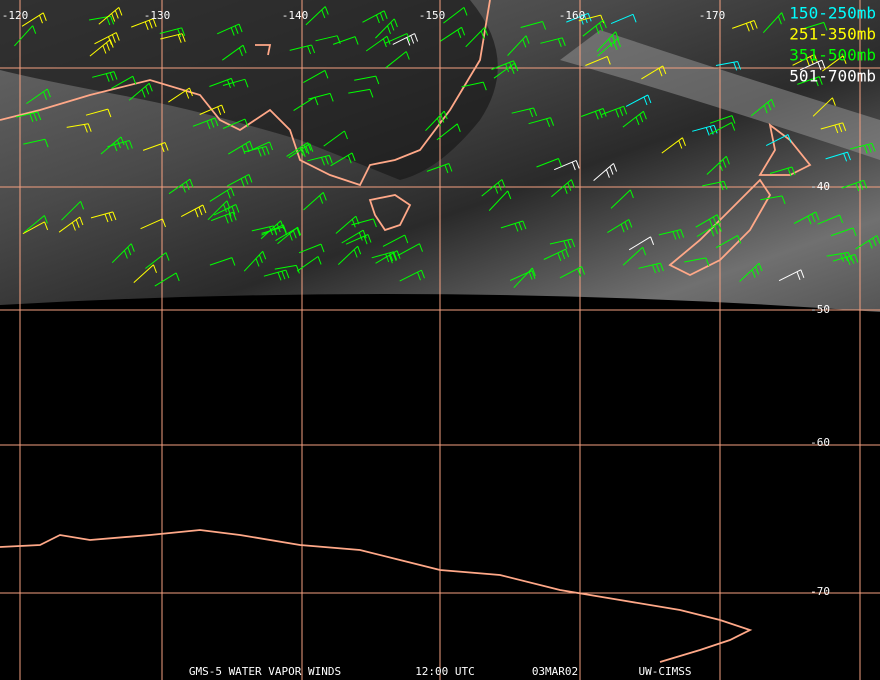 This screenshot has height=680, width=880. I want to click on legend-entry: 501-700mb, so click(832, 76).